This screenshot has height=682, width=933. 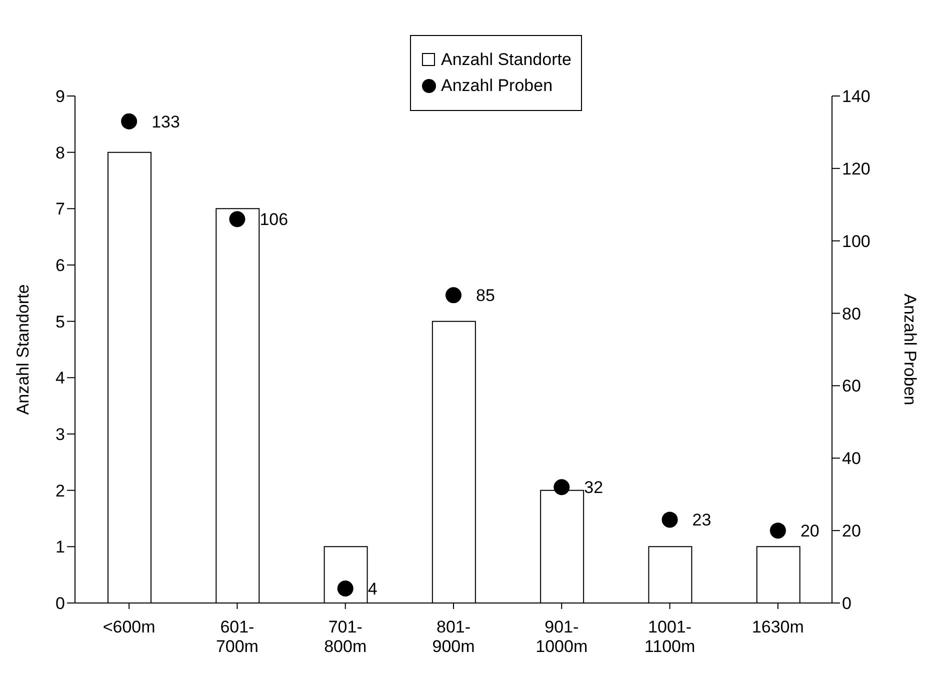 I want to click on x-tick-label: 901-1000m, so click(x=562, y=636).